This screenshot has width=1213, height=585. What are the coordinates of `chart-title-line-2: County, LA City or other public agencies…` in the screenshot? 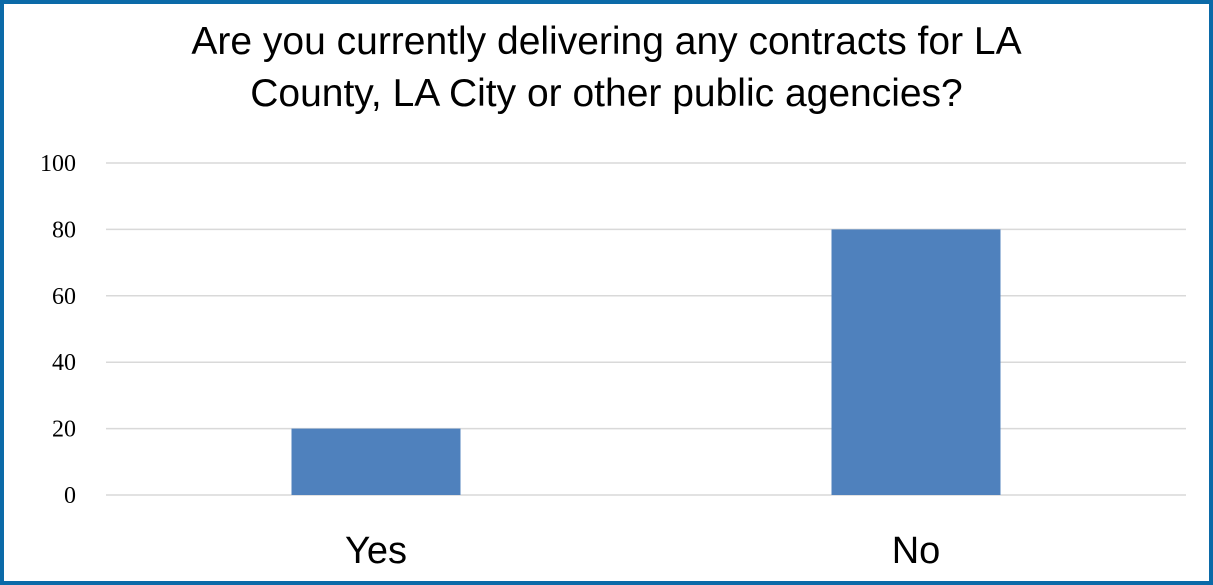 It's located at (606, 93).